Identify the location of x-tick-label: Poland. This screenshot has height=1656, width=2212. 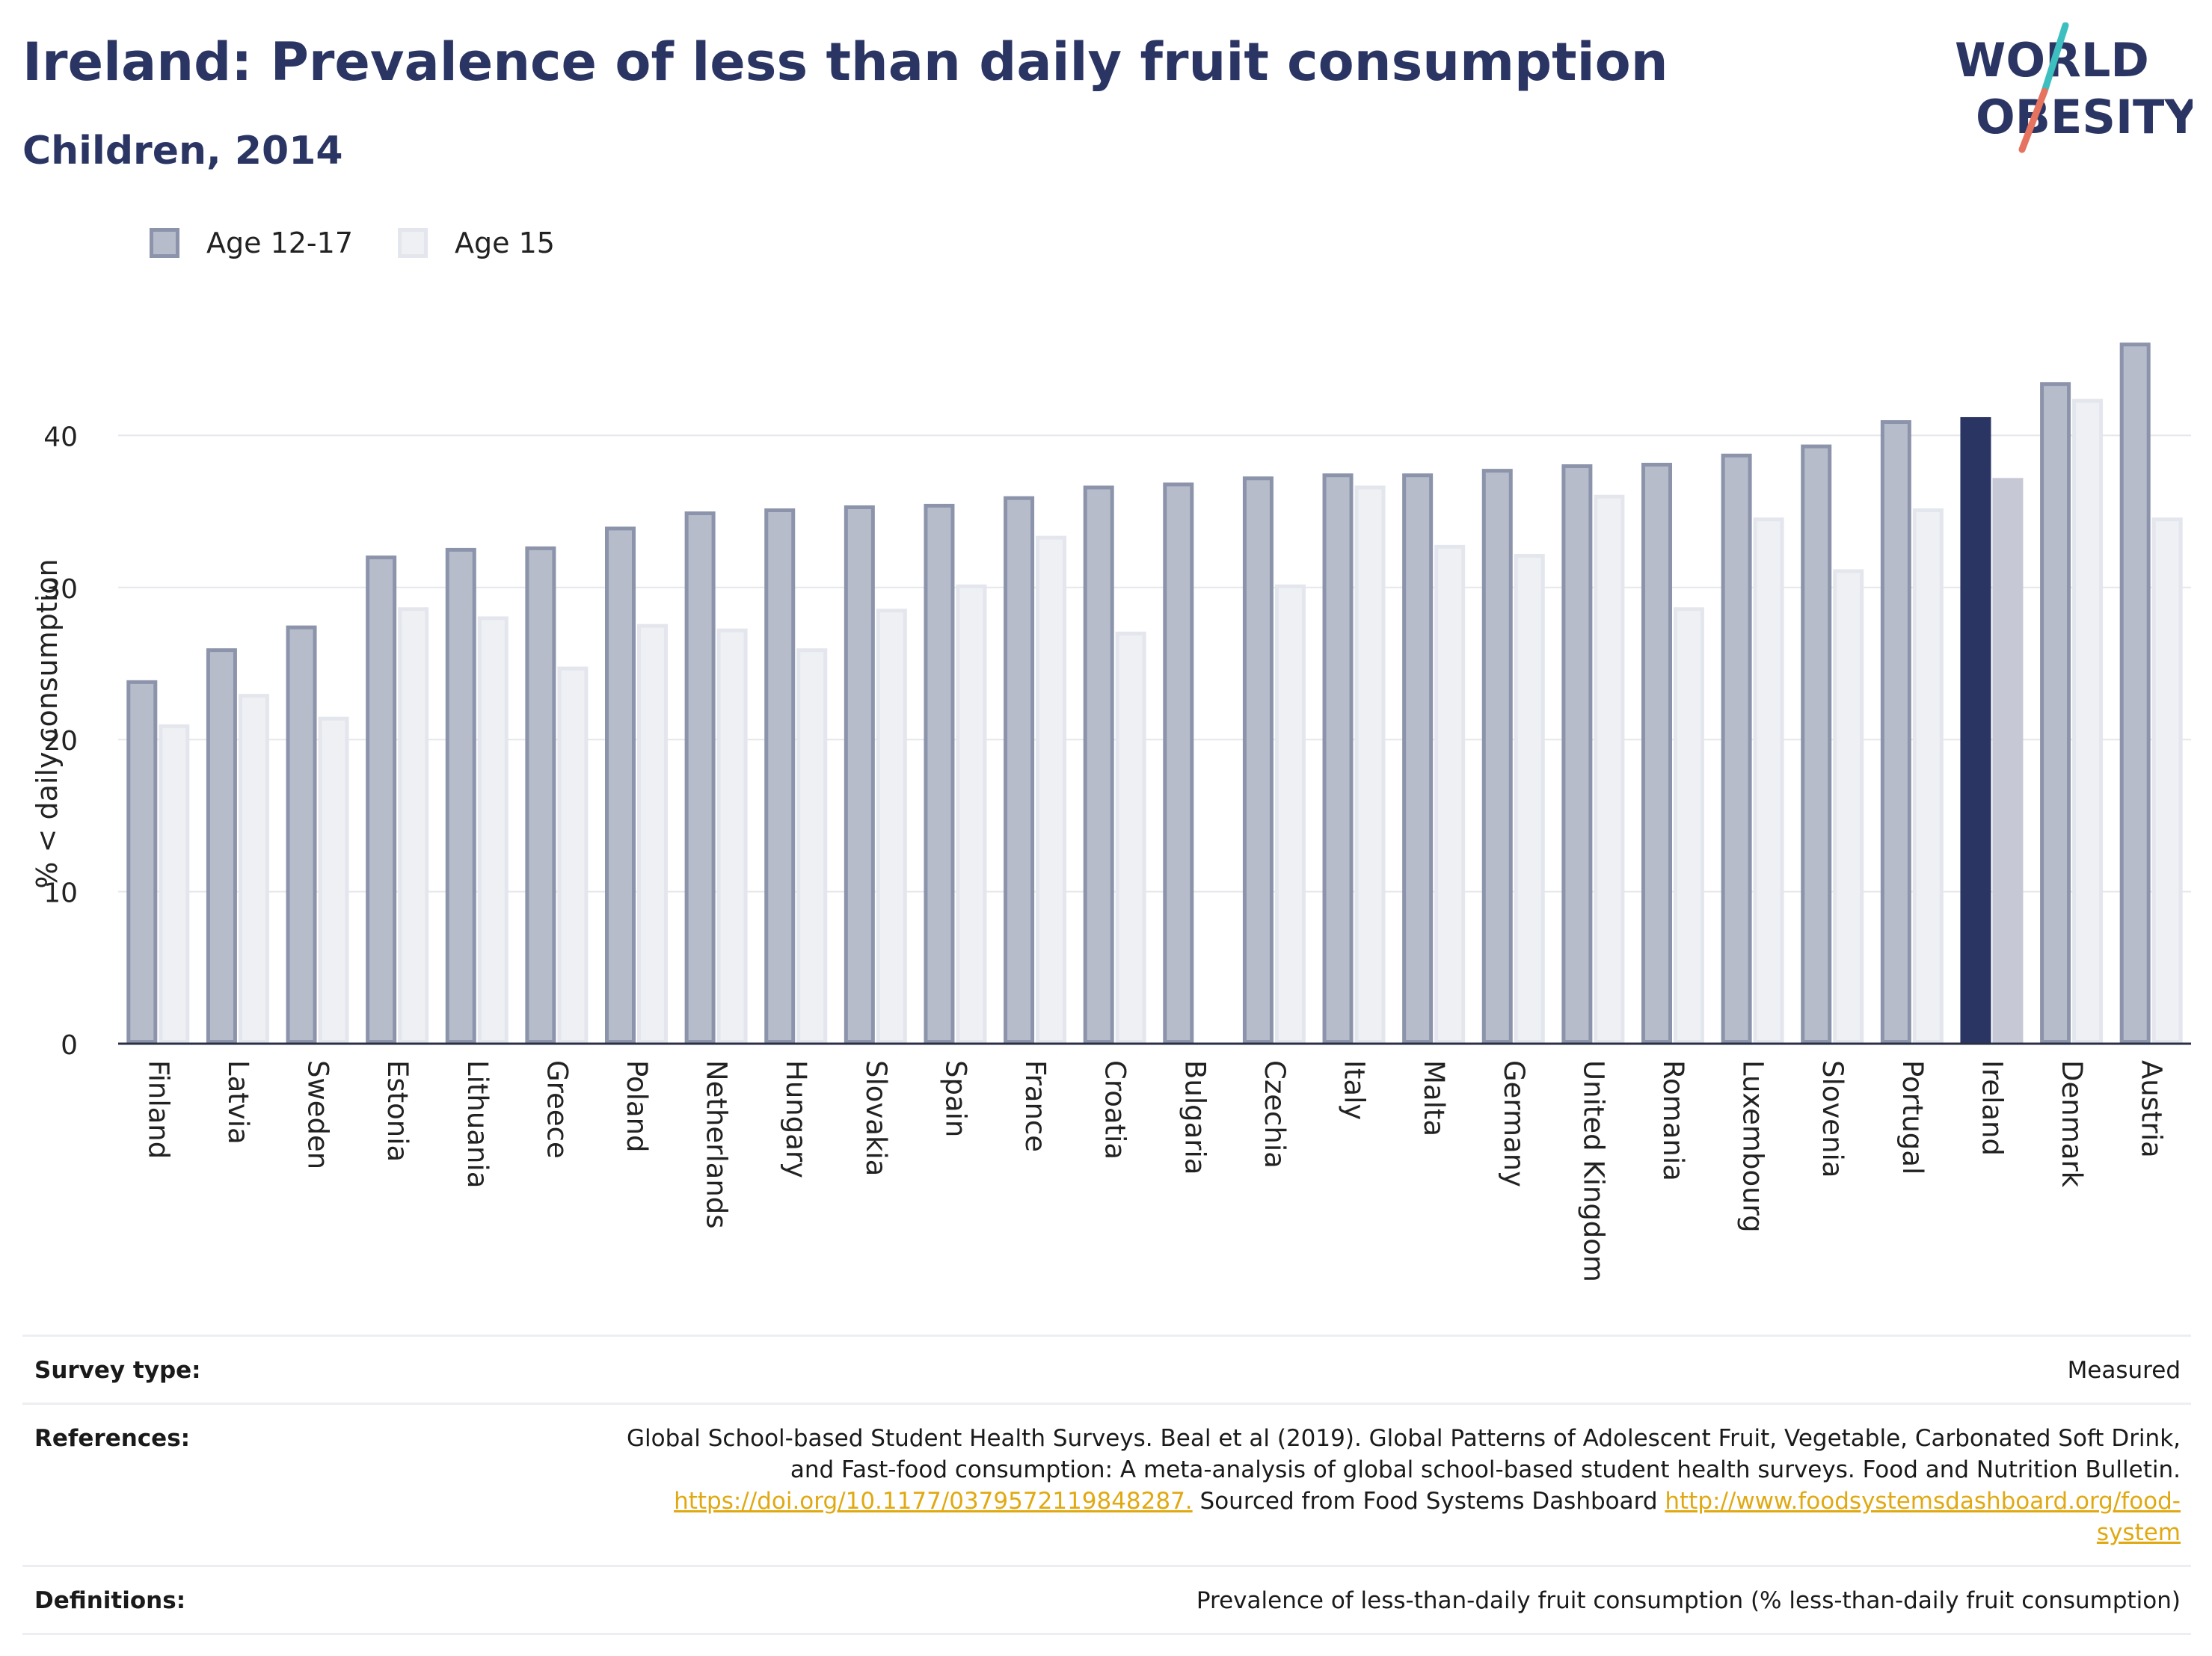
(637, 1106).